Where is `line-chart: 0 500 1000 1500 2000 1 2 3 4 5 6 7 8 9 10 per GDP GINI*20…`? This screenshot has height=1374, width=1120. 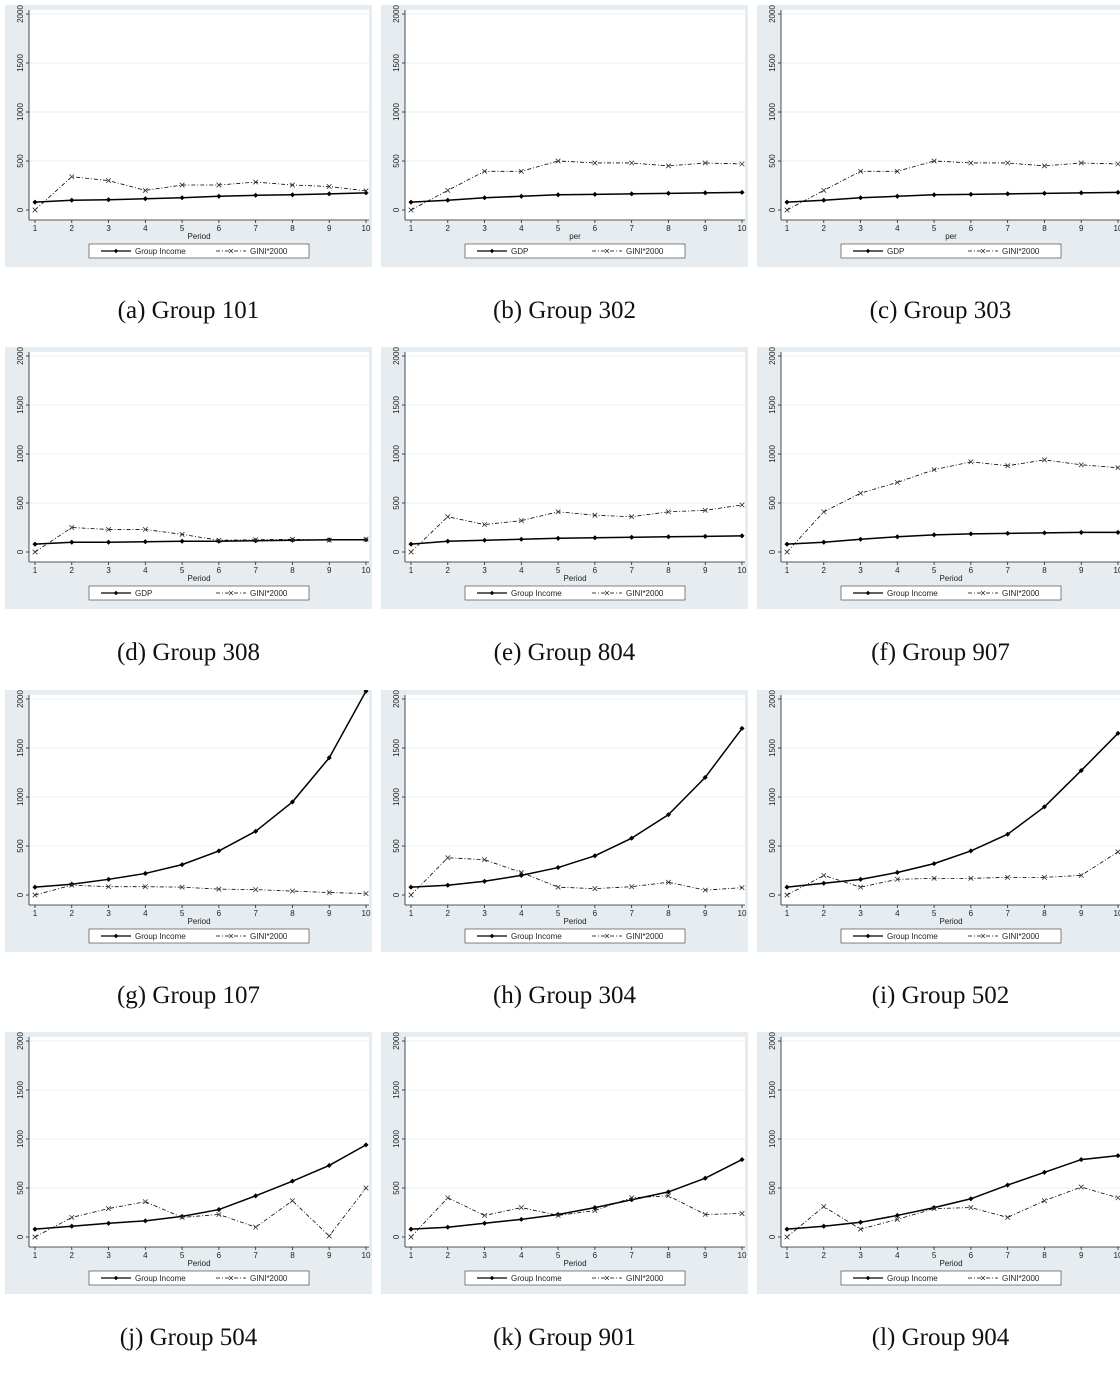 line-chart: 0 500 1000 1500 2000 1 2 3 4 5 6 7 8 9 10 per GDP GINI*20… is located at coordinates (944, 132).